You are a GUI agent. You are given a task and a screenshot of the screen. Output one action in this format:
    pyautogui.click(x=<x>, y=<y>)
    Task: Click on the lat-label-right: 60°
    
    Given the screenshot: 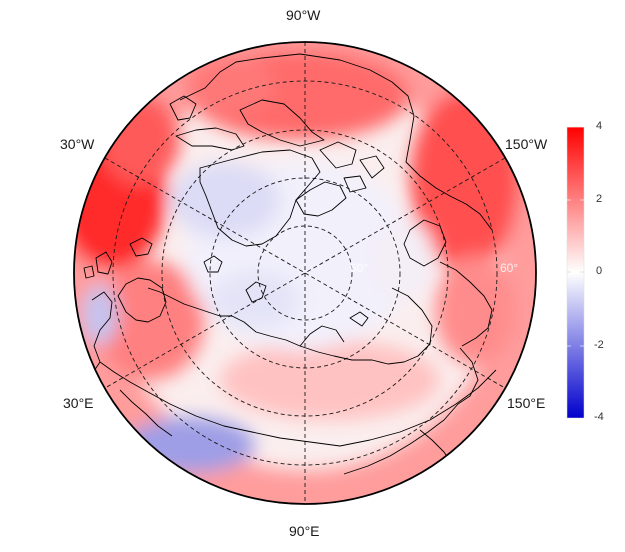 What is the action you would take?
    pyautogui.click(x=509, y=268)
    